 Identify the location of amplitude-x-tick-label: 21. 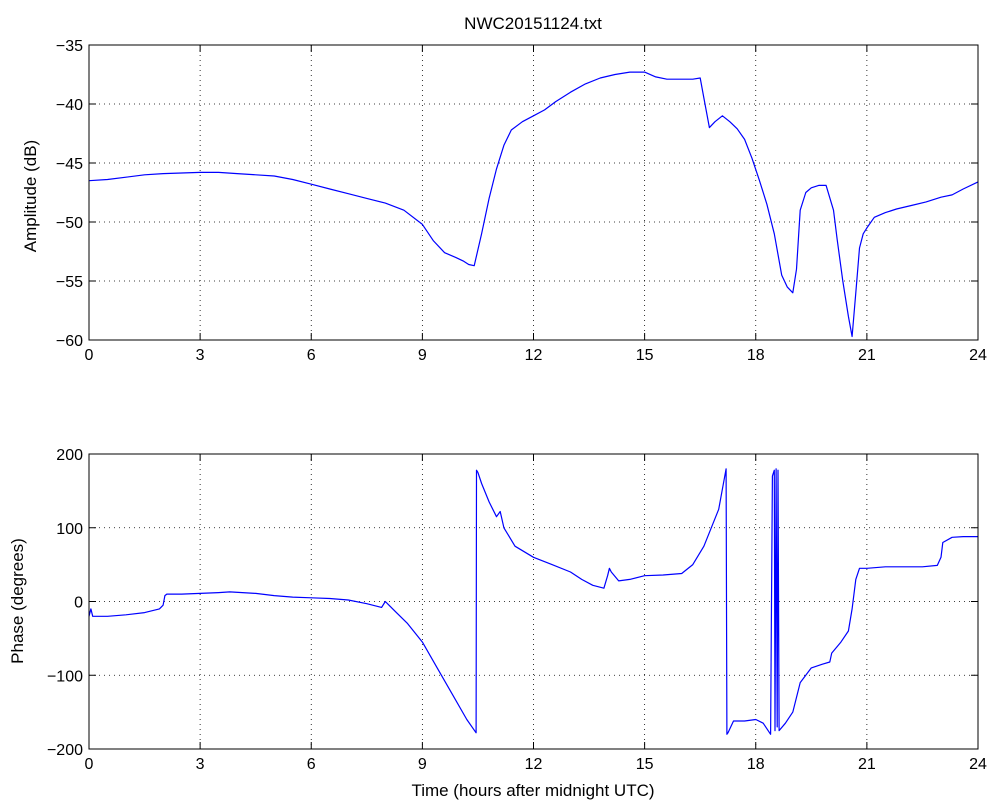
(867, 355).